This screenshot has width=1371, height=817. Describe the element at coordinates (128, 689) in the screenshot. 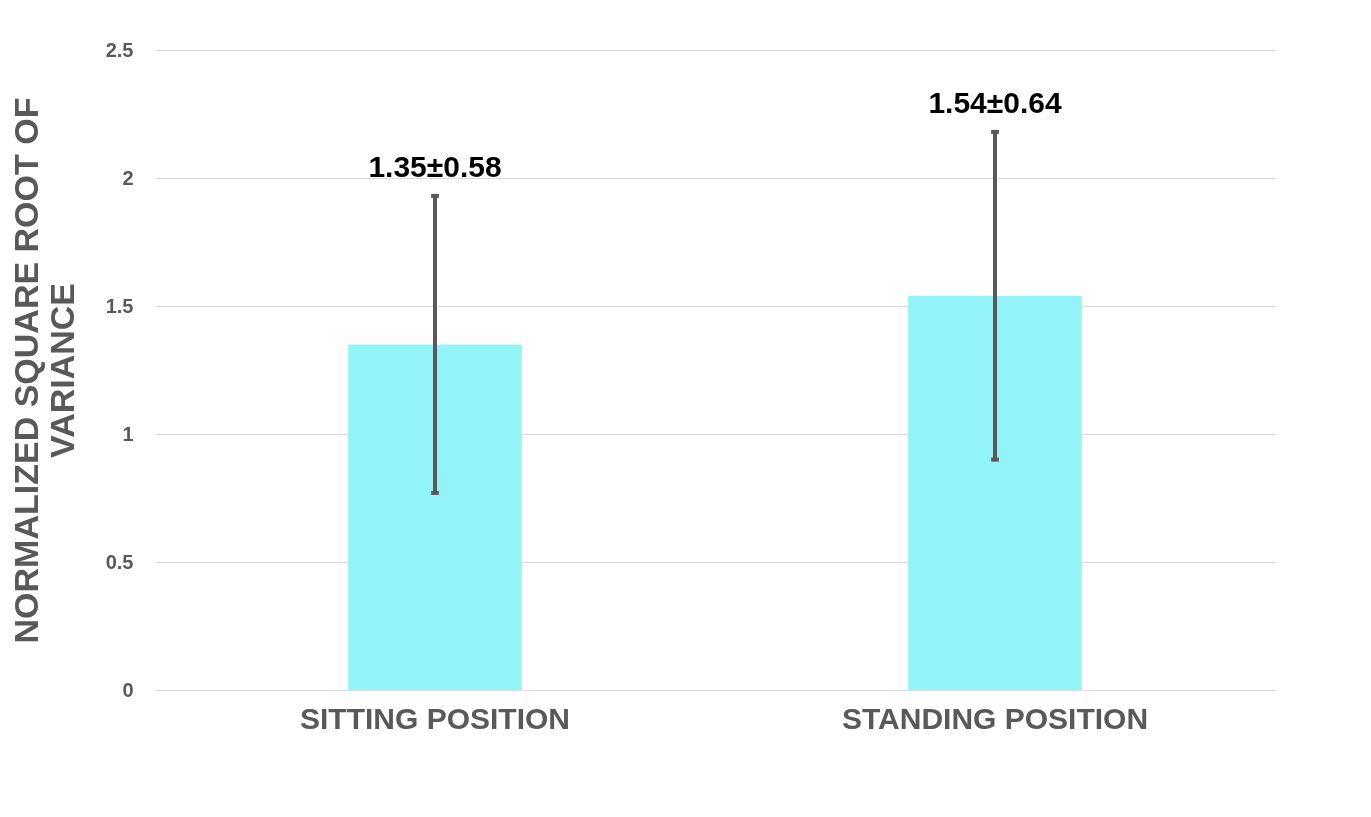

I see `y-tick-label: 0` at that location.